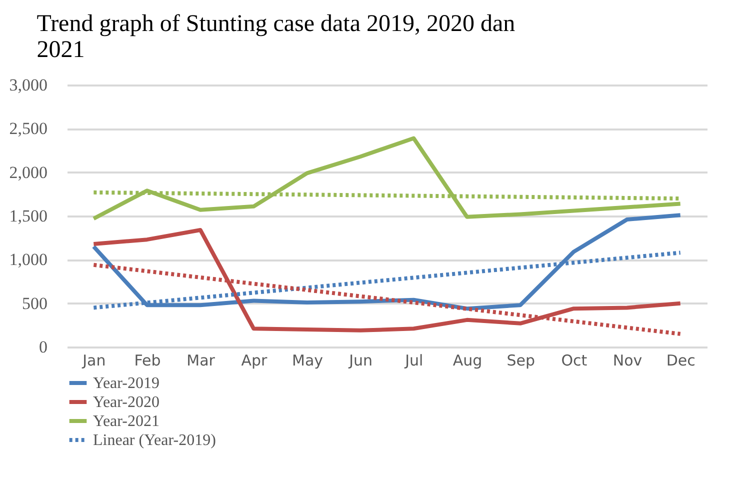 This screenshot has height=489, width=742. Describe the element at coordinates (126, 421) in the screenshot. I see `legend-label: Year-2021` at that location.